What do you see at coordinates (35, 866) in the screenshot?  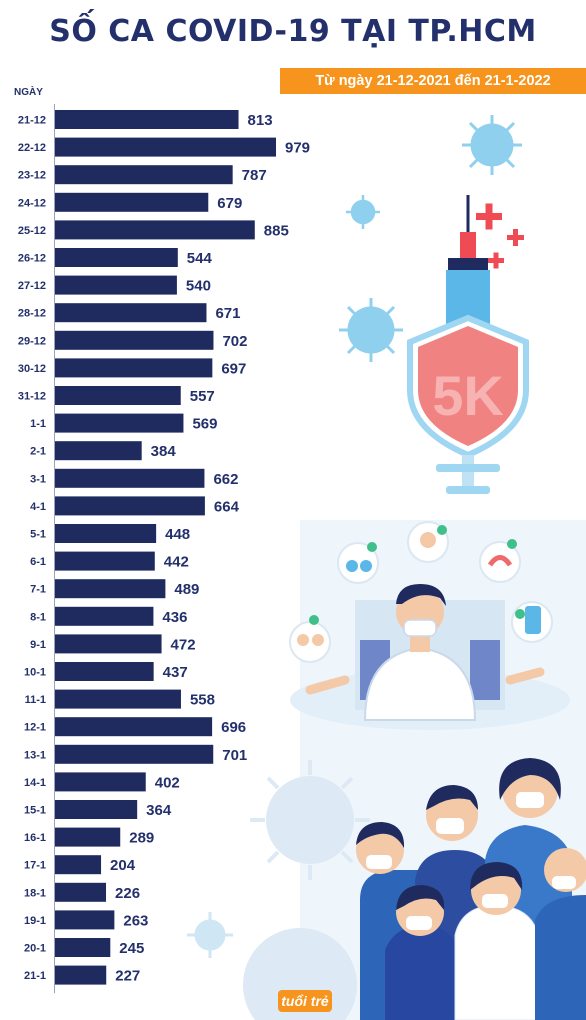 I see `category-label: 17-1` at bounding box center [35, 866].